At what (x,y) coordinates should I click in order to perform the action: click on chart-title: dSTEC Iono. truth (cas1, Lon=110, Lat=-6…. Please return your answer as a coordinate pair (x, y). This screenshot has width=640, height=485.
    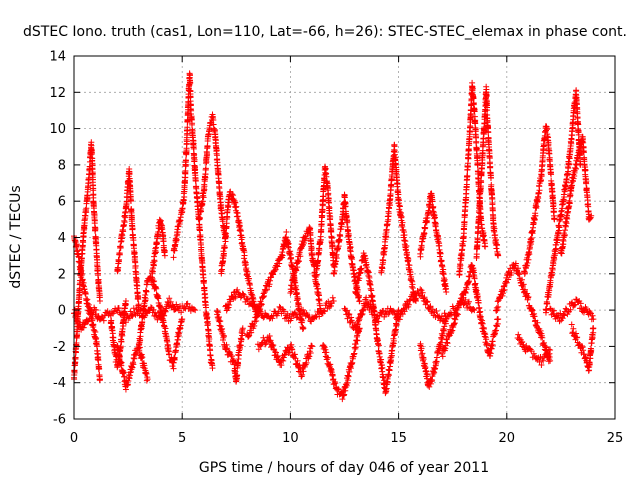
    Looking at the image, I should click on (325, 32).